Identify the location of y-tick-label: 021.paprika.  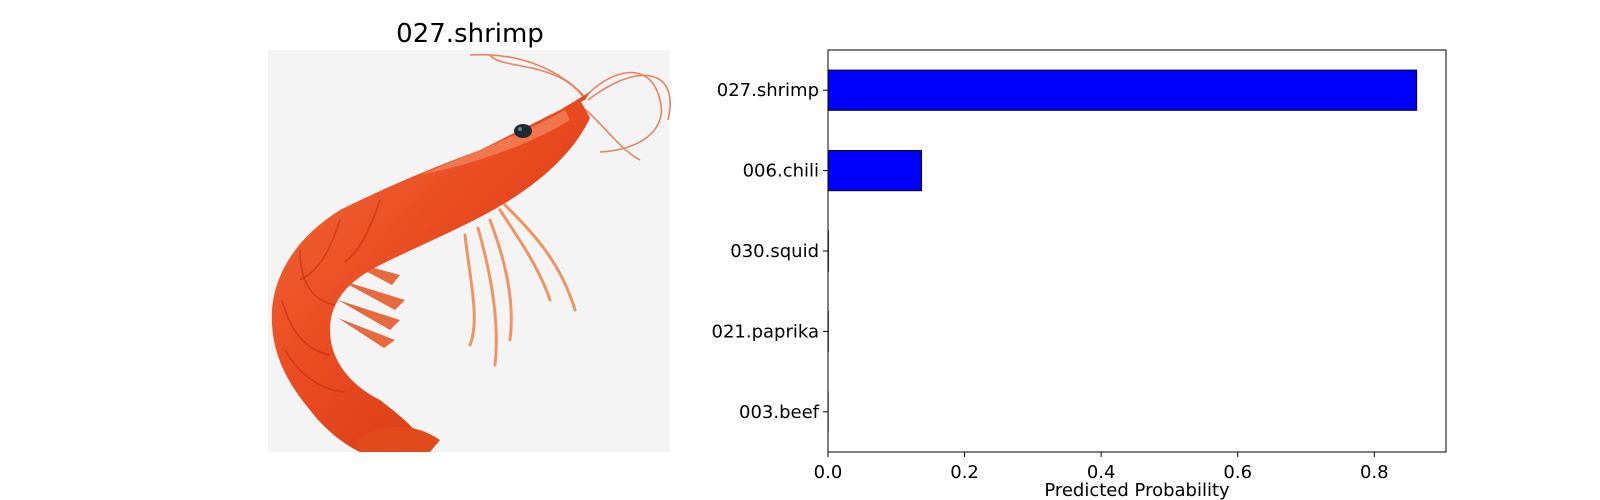
(766, 331).